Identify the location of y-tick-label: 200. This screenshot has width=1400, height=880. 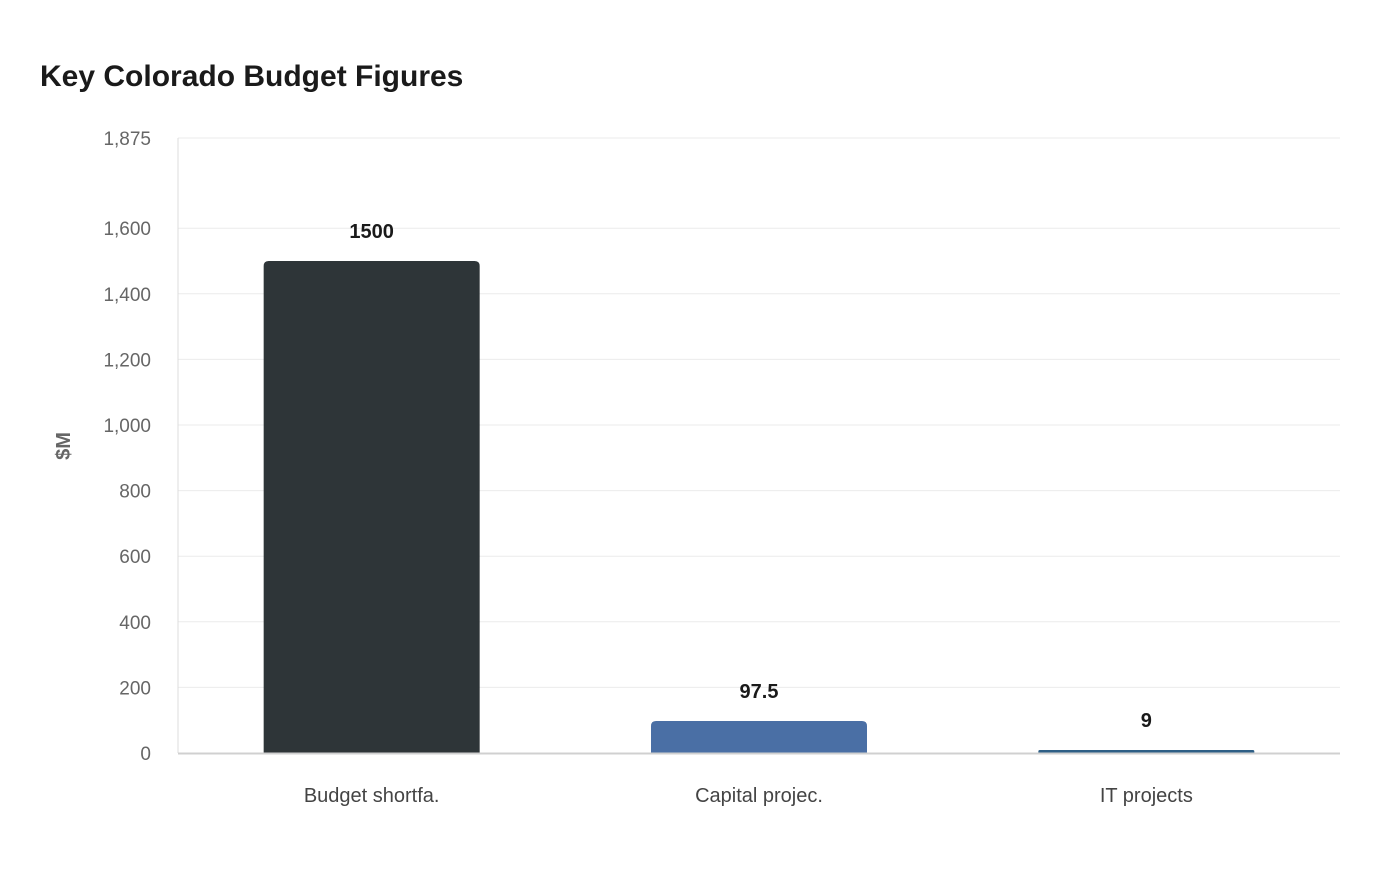
(135, 688).